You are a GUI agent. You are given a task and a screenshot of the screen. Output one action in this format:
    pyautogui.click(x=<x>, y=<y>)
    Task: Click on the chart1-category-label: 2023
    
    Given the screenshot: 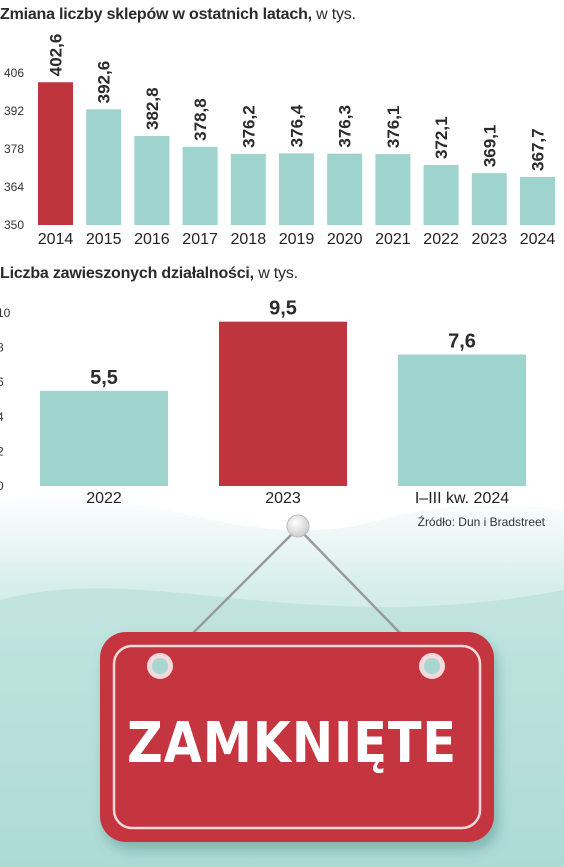 What is the action you would take?
    pyautogui.click(x=490, y=239)
    